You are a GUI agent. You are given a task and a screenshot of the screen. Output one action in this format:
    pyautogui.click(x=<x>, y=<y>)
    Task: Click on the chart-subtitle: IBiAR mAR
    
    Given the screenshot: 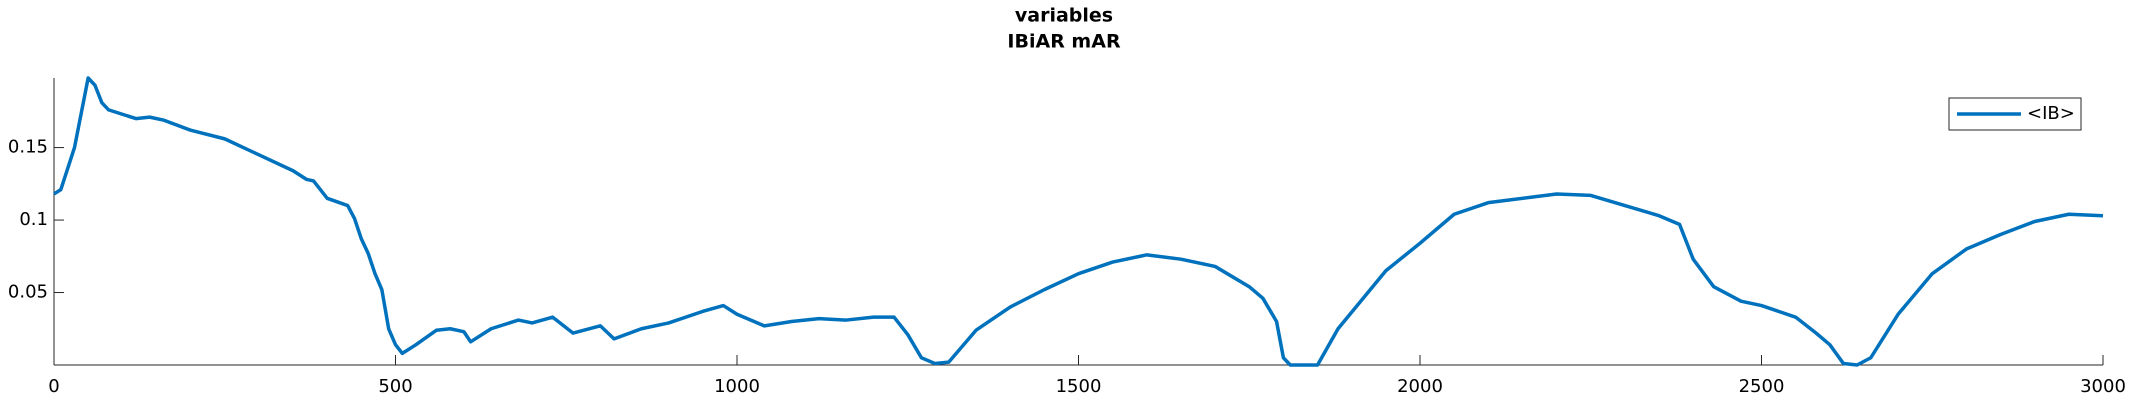 What is the action you would take?
    pyautogui.click(x=1064, y=42)
    